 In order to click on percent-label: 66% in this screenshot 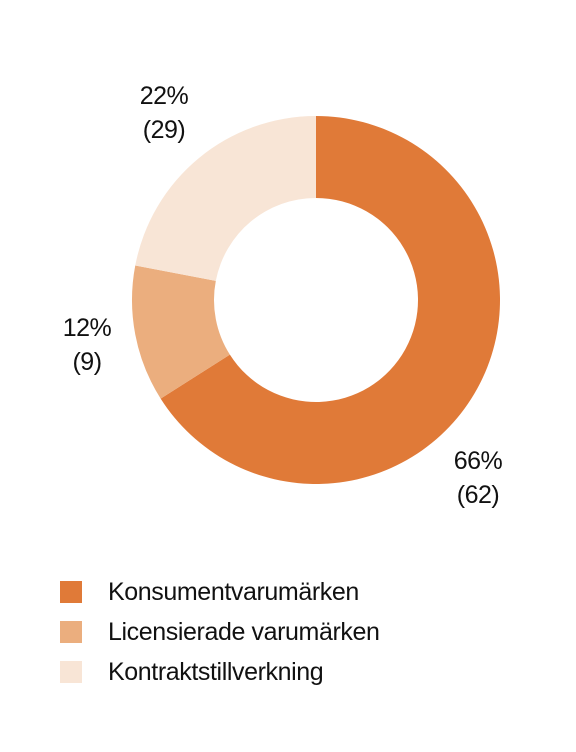, I will do `click(478, 461)`.